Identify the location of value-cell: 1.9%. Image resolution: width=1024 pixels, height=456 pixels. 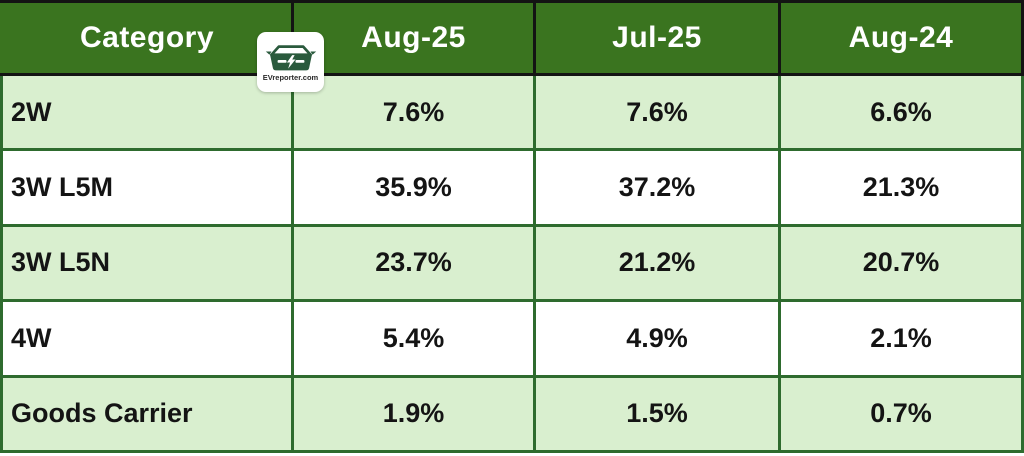
(413, 414).